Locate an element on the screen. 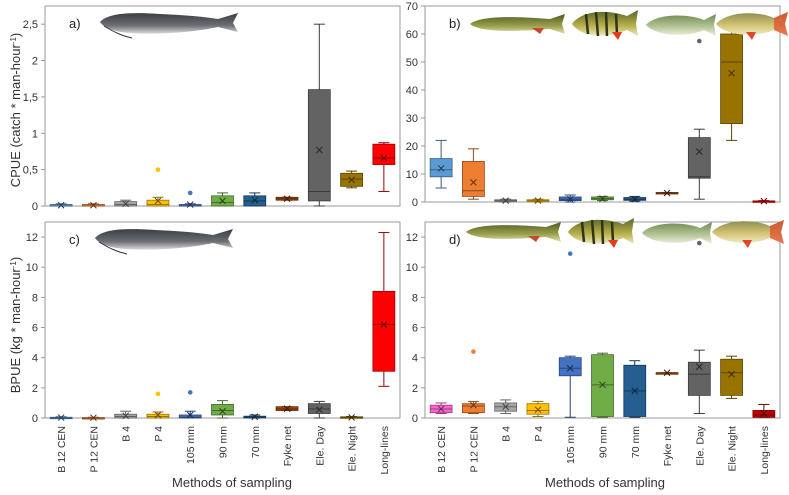 Image resolution: width=789 pixels, height=495 pixels. perch-illustration is located at coordinates (605, 25).